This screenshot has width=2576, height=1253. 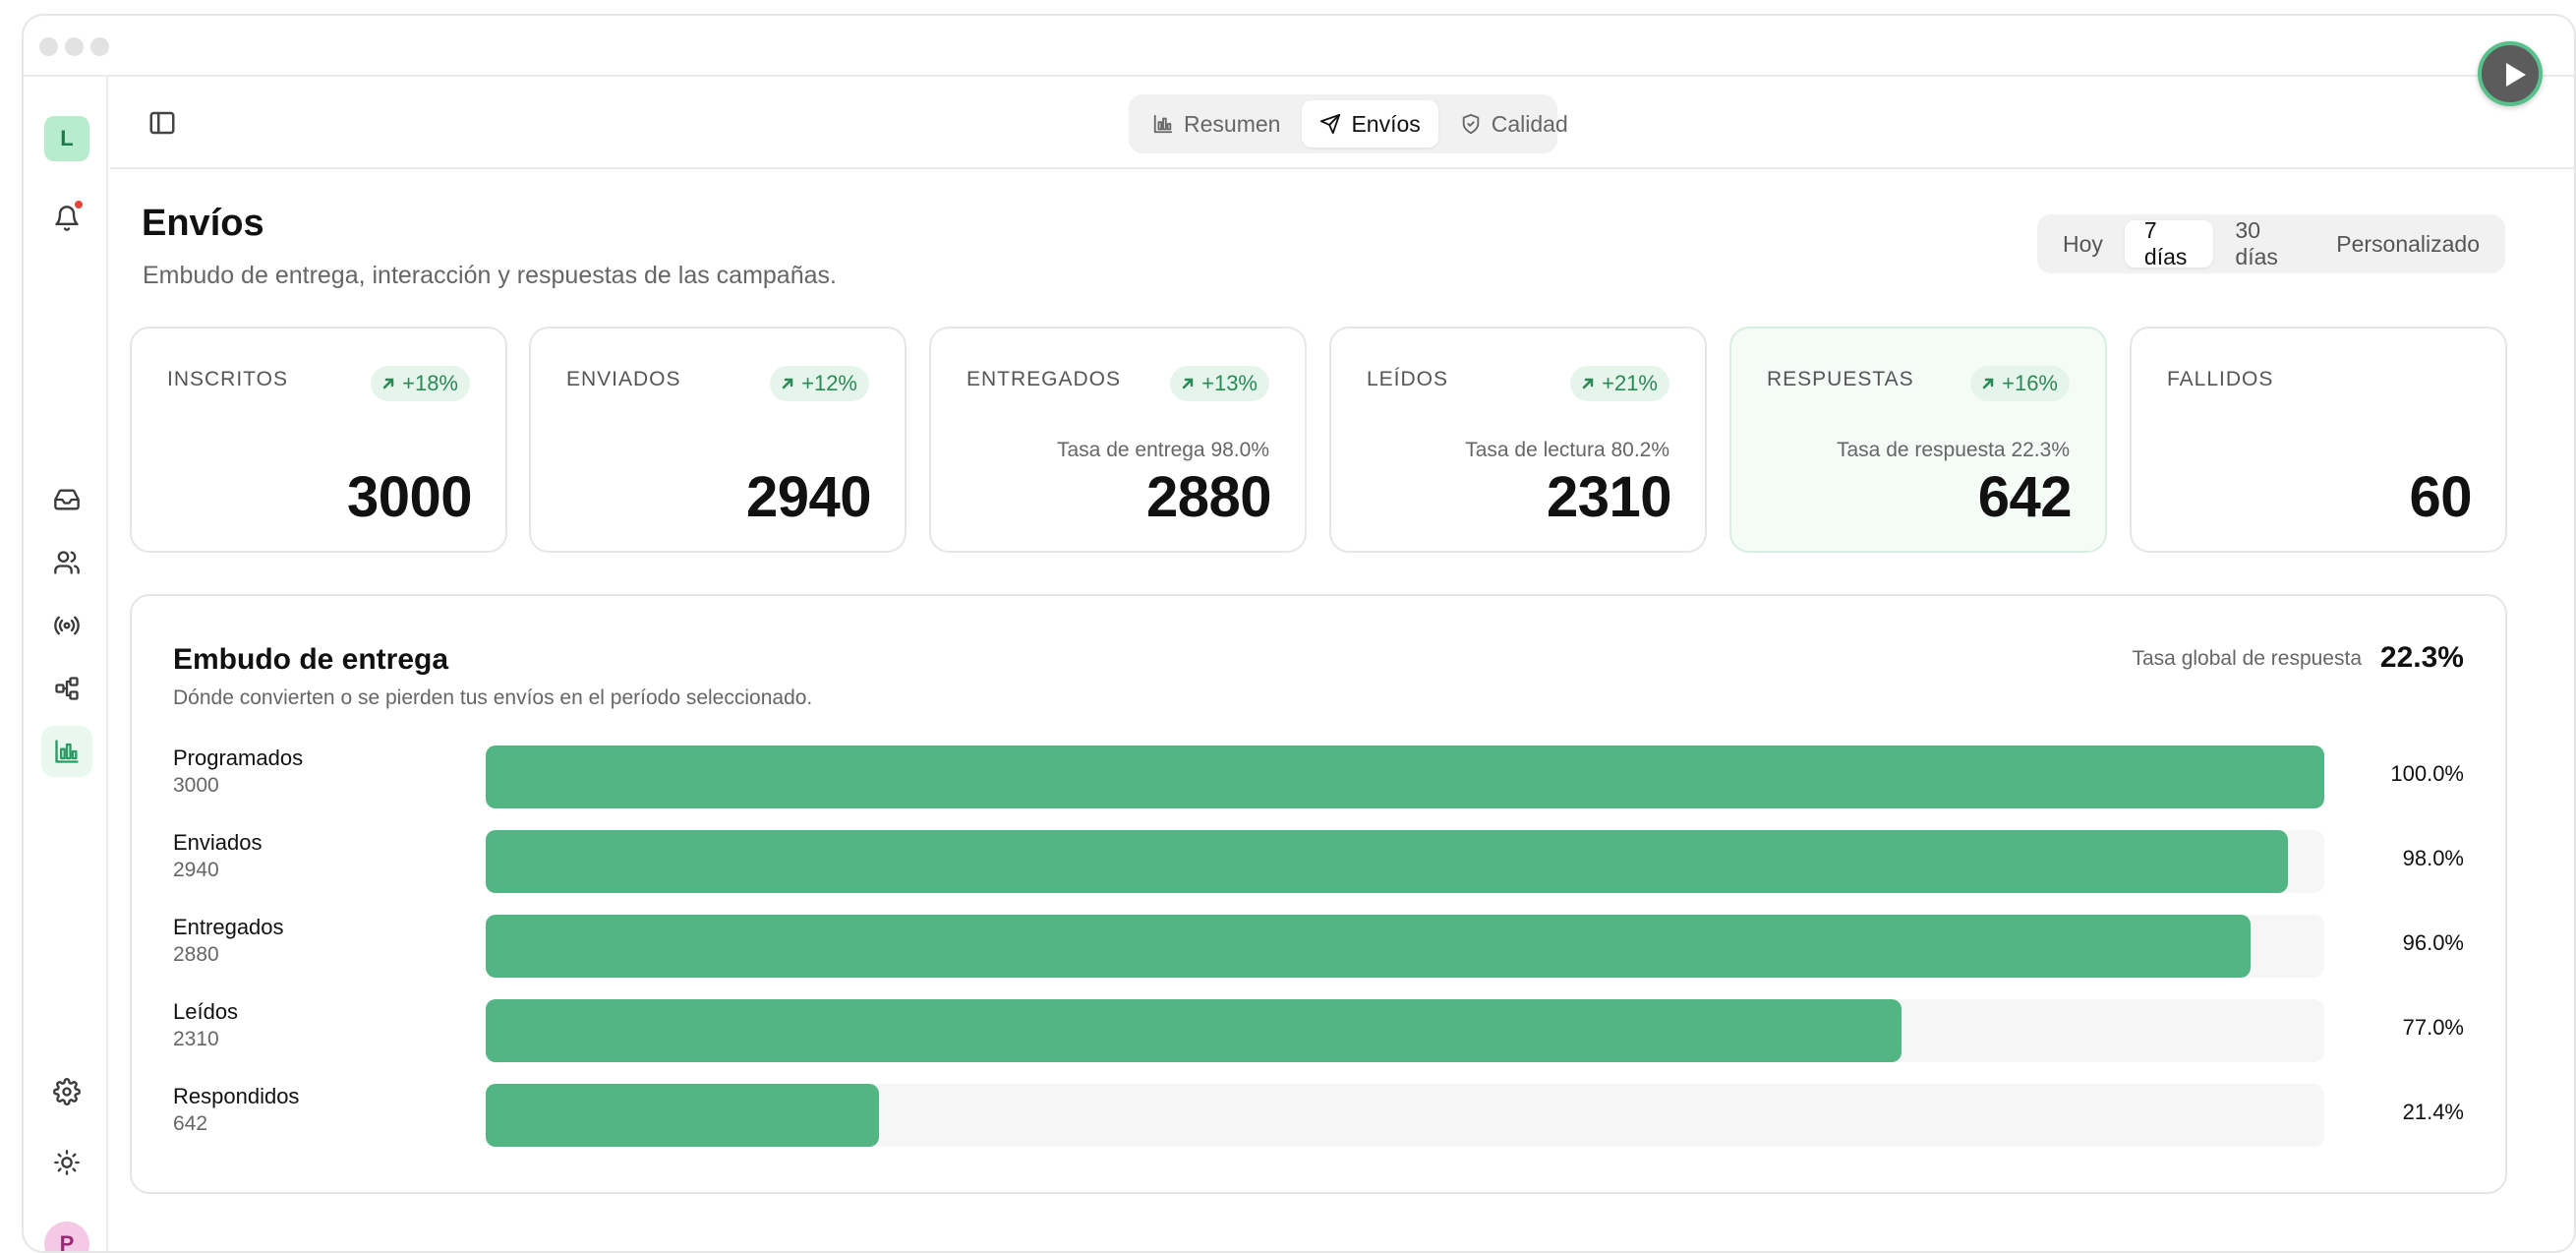 I want to click on bell-icon, so click(x=67, y=218).